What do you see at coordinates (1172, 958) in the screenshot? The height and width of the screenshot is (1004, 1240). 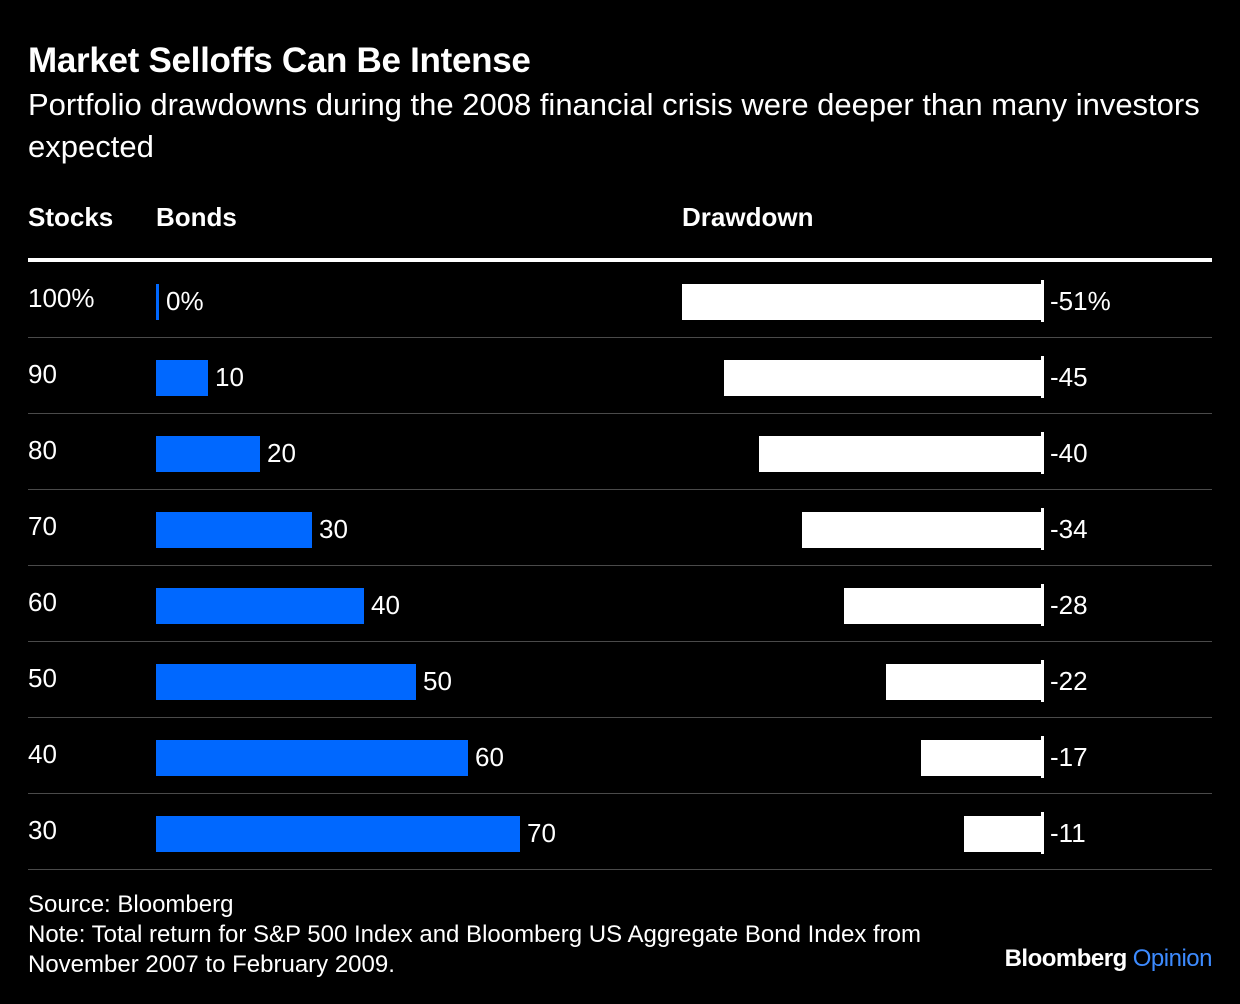 I see `brand-logo-opinion: Opinion` at bounding box center [1172, 958].